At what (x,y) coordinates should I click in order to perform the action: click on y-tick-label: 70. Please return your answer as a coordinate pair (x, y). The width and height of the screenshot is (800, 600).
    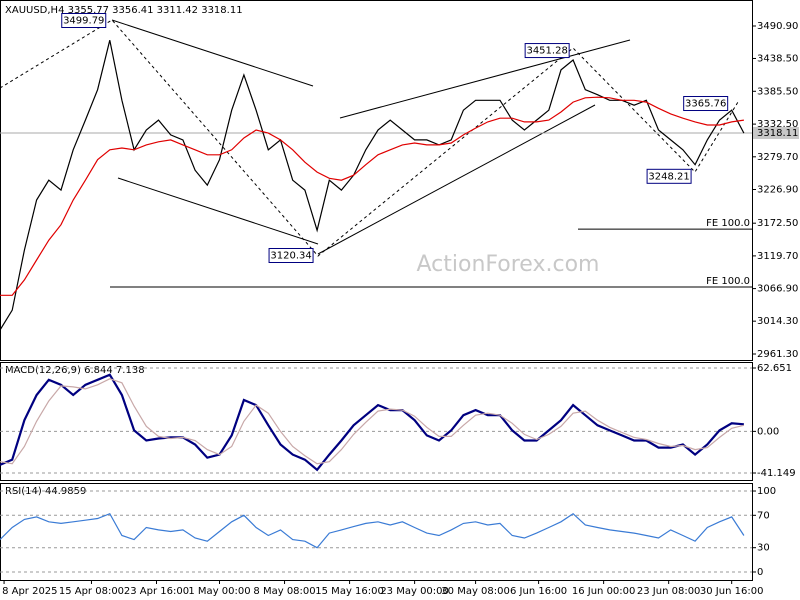
    Looking at the image, I should click on (763, 515).